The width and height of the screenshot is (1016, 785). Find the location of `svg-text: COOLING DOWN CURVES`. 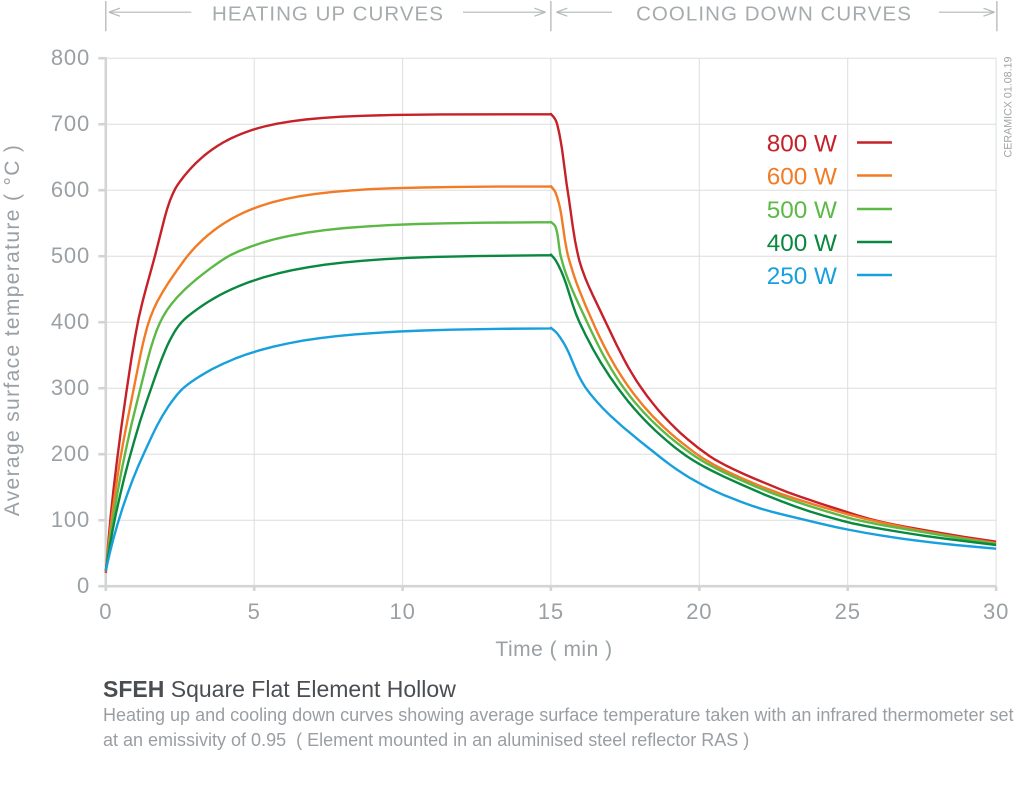

svg-text: COOLING DOWN CURVES is located at coordinates (774, 14).